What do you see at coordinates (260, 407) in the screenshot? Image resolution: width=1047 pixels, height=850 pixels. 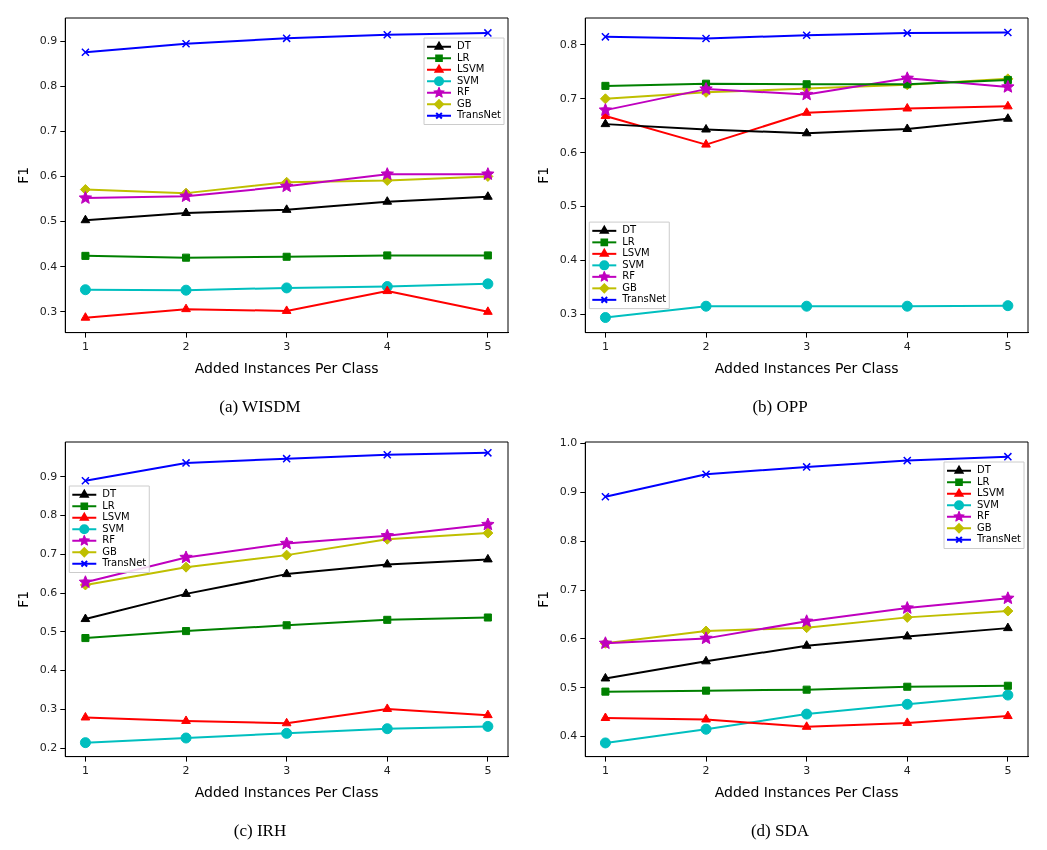 I see `text: (a) WISDM` at bounding box center [260, 407].